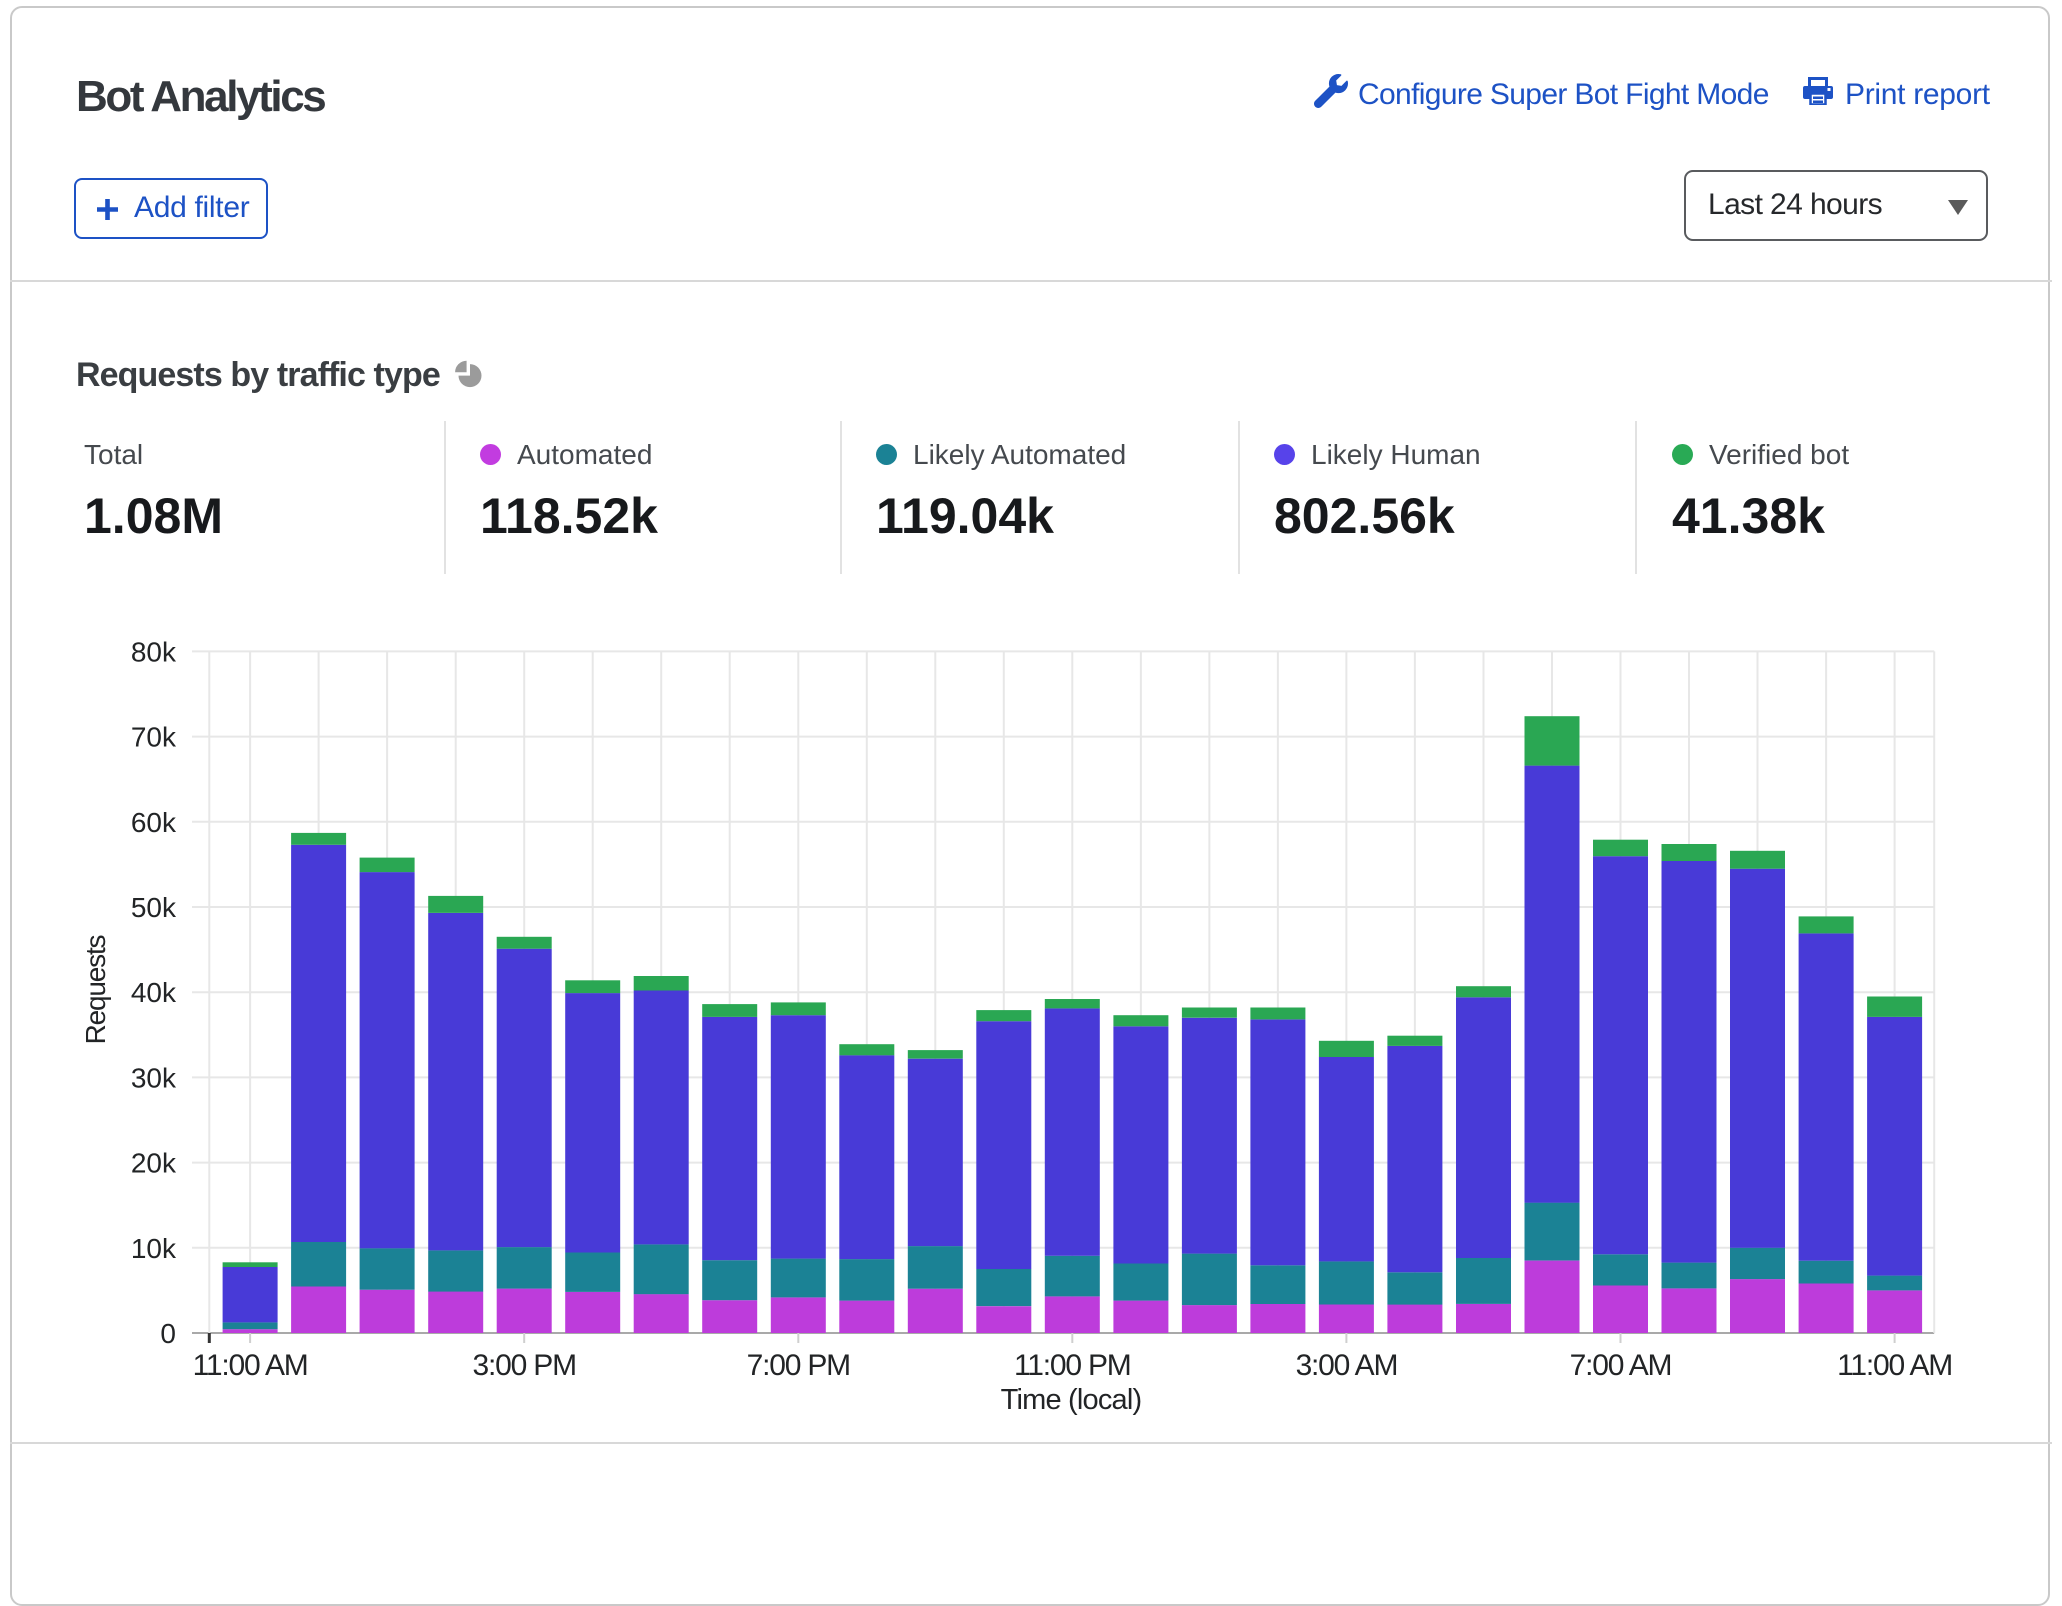 The height and width of the screenshot is (1606, 2062). Describe the element at coordinates (95, 989) in the screenshot. I see `svg-text: Requests` at that location.